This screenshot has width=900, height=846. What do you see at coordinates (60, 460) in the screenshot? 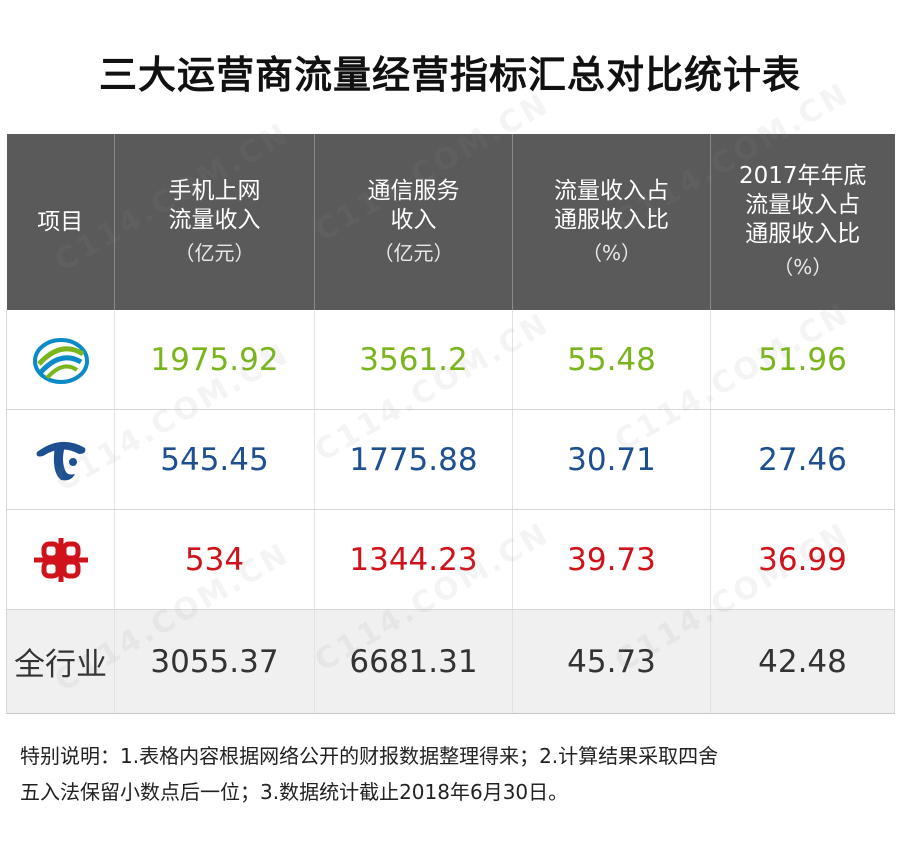
I see `china-telecom-logo-icon` at bounding box center [60, 460].